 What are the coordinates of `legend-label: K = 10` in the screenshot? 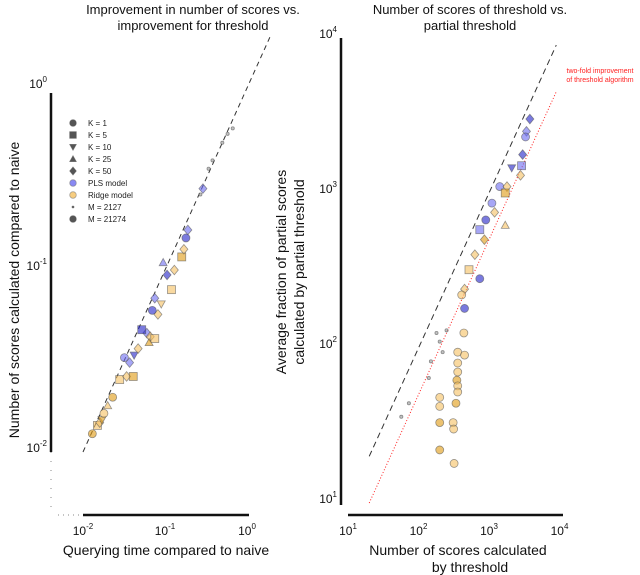 It's located at (100, 147).